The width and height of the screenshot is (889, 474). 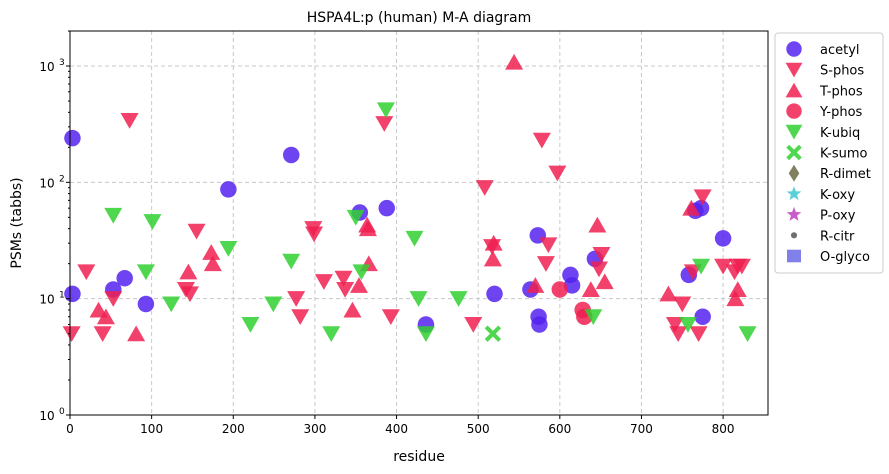 I want to click on x-tick-label: 300, so click(x=314, y=429).